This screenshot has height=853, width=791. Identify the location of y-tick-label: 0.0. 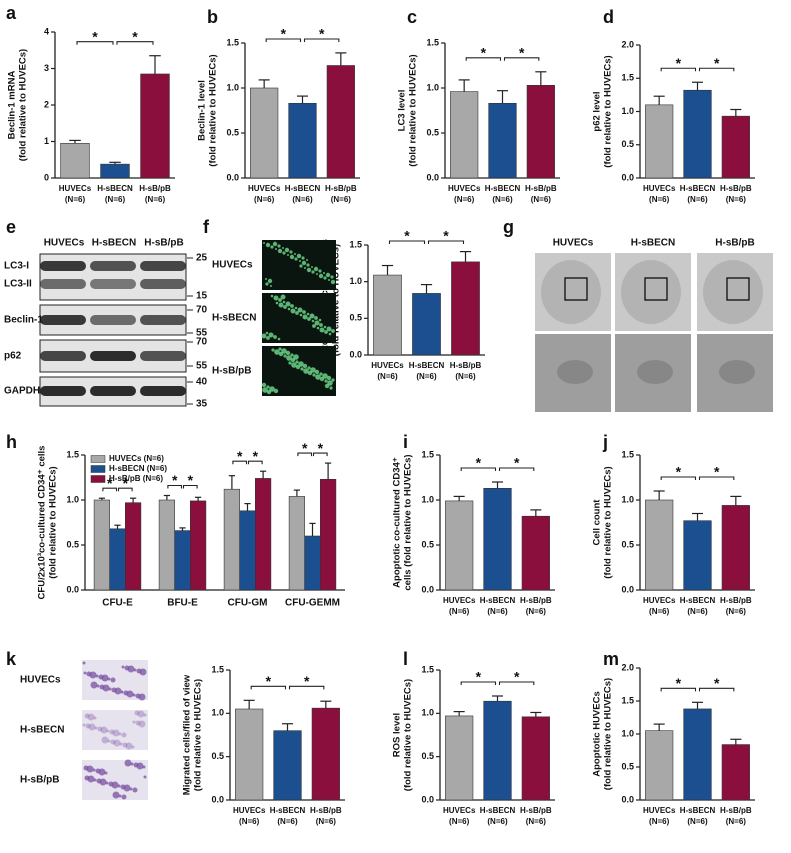
(232, 177).